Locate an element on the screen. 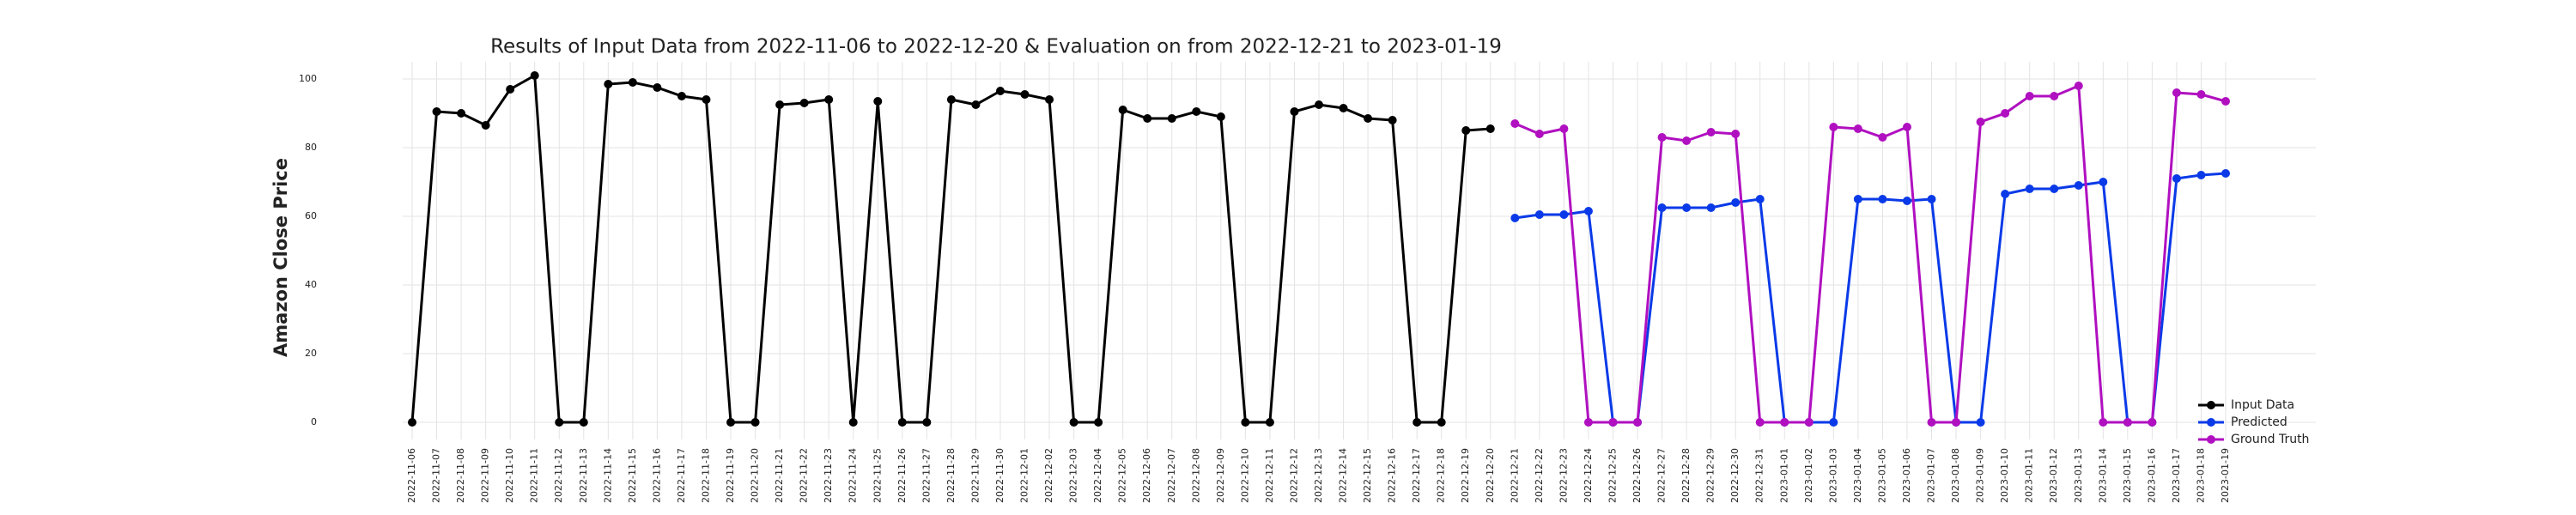  x-tick-label: 2022-12-26 is located at coordinates (1637, 475).